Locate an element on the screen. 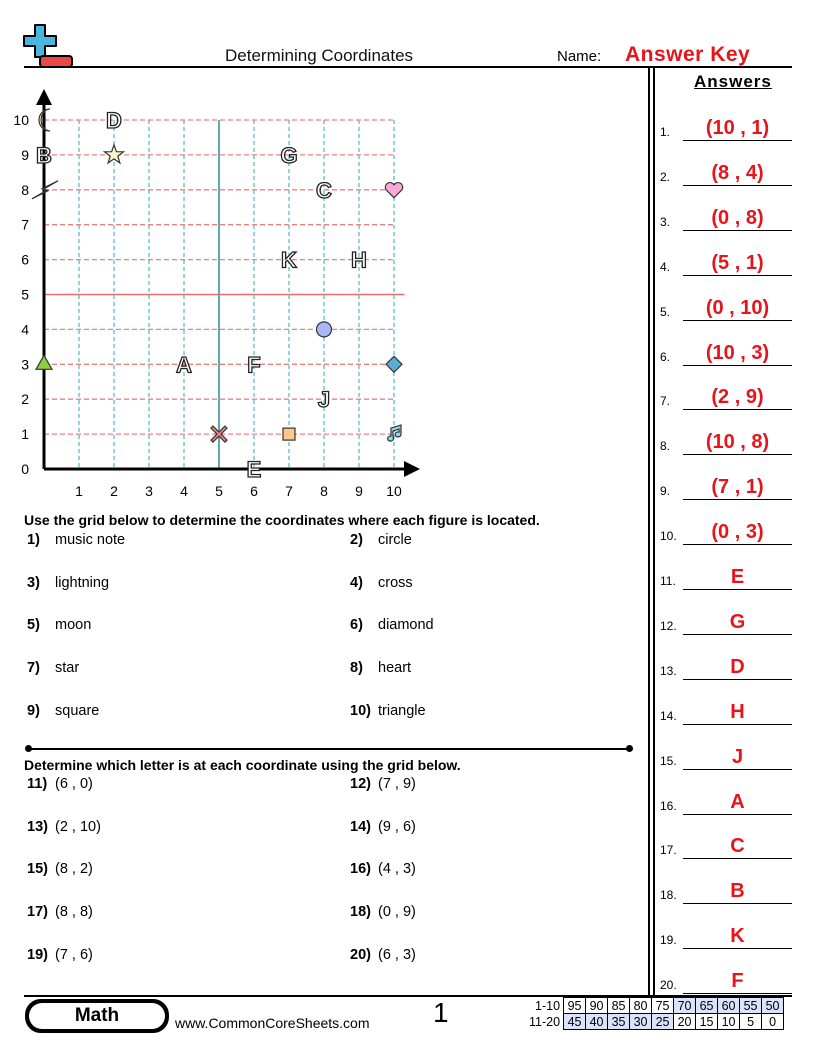 Image resolution: width=816 pixels, height=1056 pixels. question-number: 9) is located at coordinates (33, 710).